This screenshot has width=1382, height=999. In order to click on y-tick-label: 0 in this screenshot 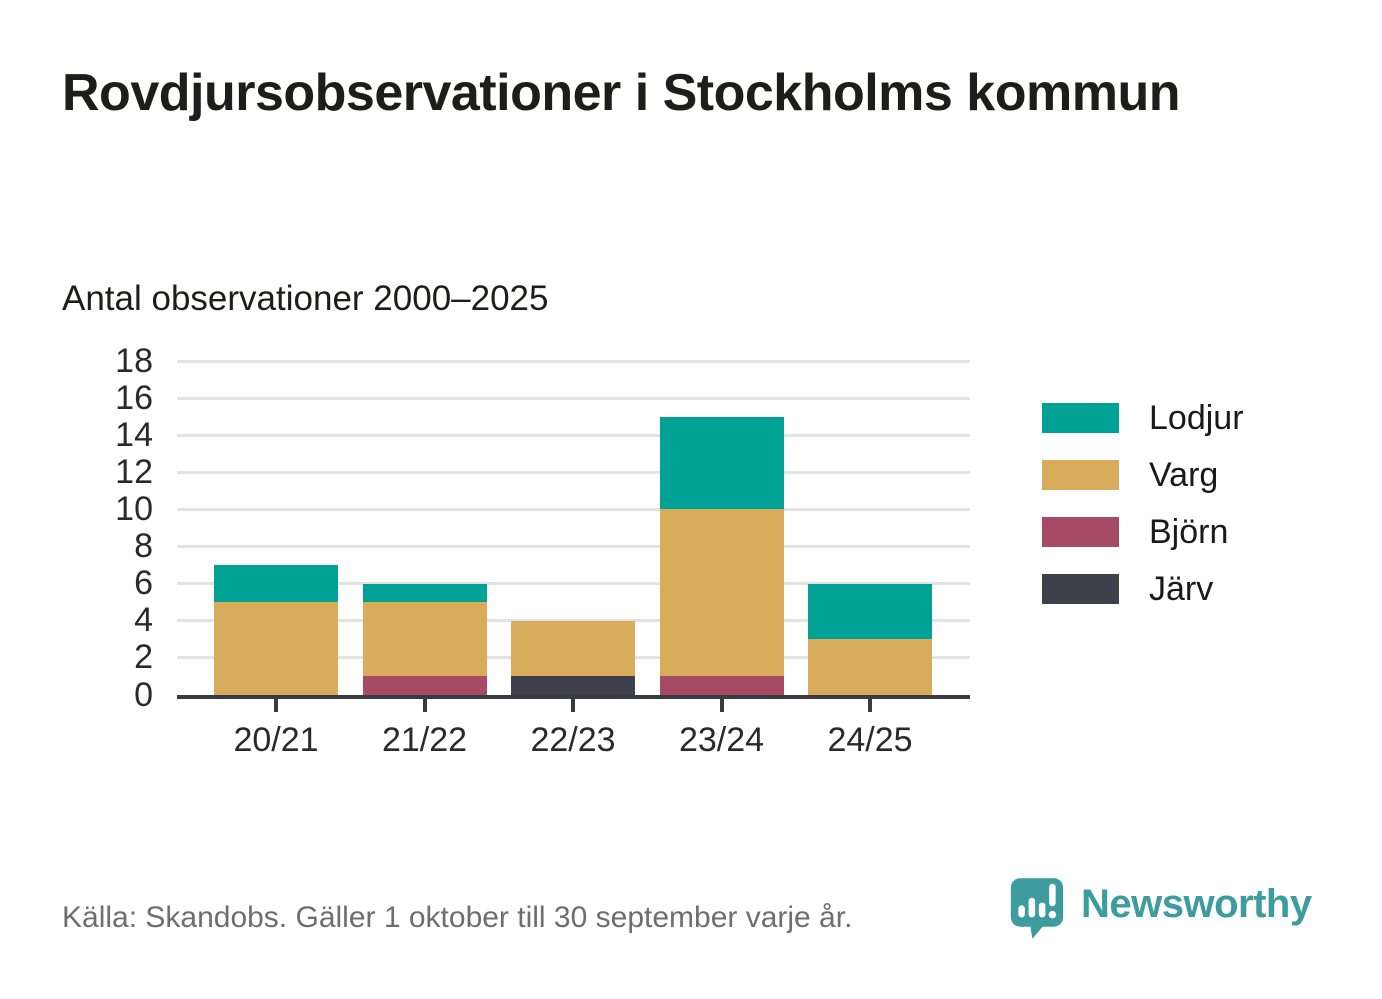, I will do `click(143, 694)`.